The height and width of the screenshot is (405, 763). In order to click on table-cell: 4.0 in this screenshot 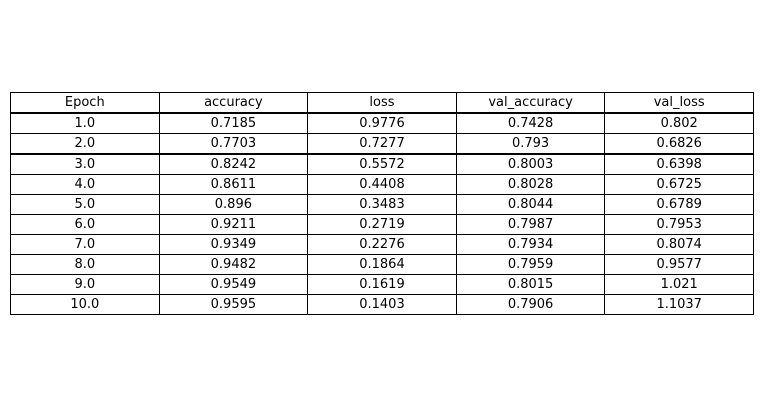, I will do `click(85, 184)`.